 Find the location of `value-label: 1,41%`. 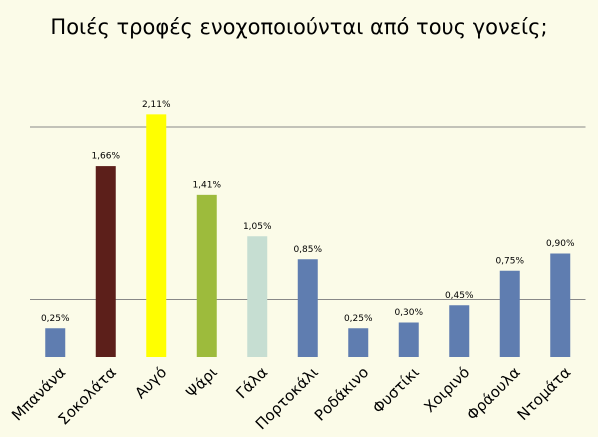

value-label: 1,41% is located at coordinates (206, 185).